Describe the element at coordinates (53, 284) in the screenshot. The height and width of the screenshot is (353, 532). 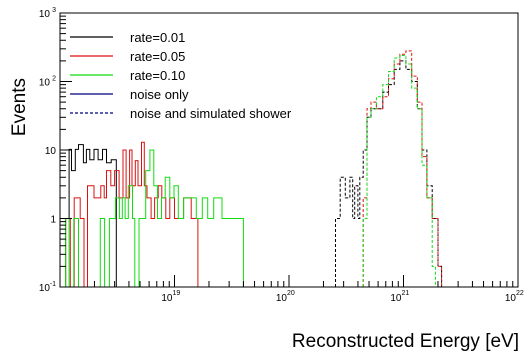
I see `y-tick-exponent: -1` at that location.